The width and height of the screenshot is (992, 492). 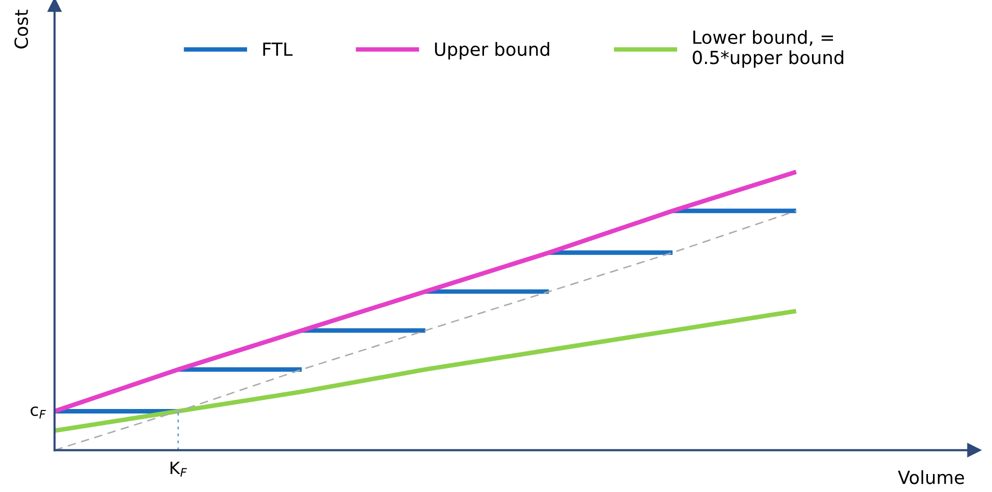 What do you see at coordinates (178, 469) in the screenshot?
I see `text: K$_{F}$` at bounding box center [178, 469].